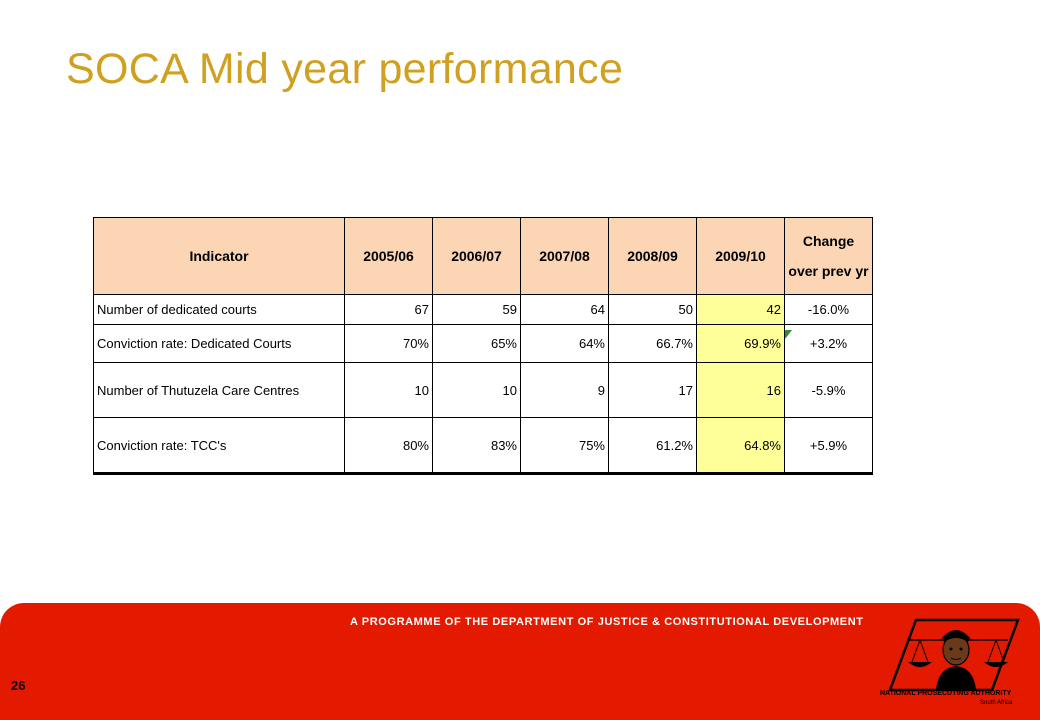 The width and height of the screenshot is (1040, 720). I want to click on cell-change: +3.2%, so click(828, 343).